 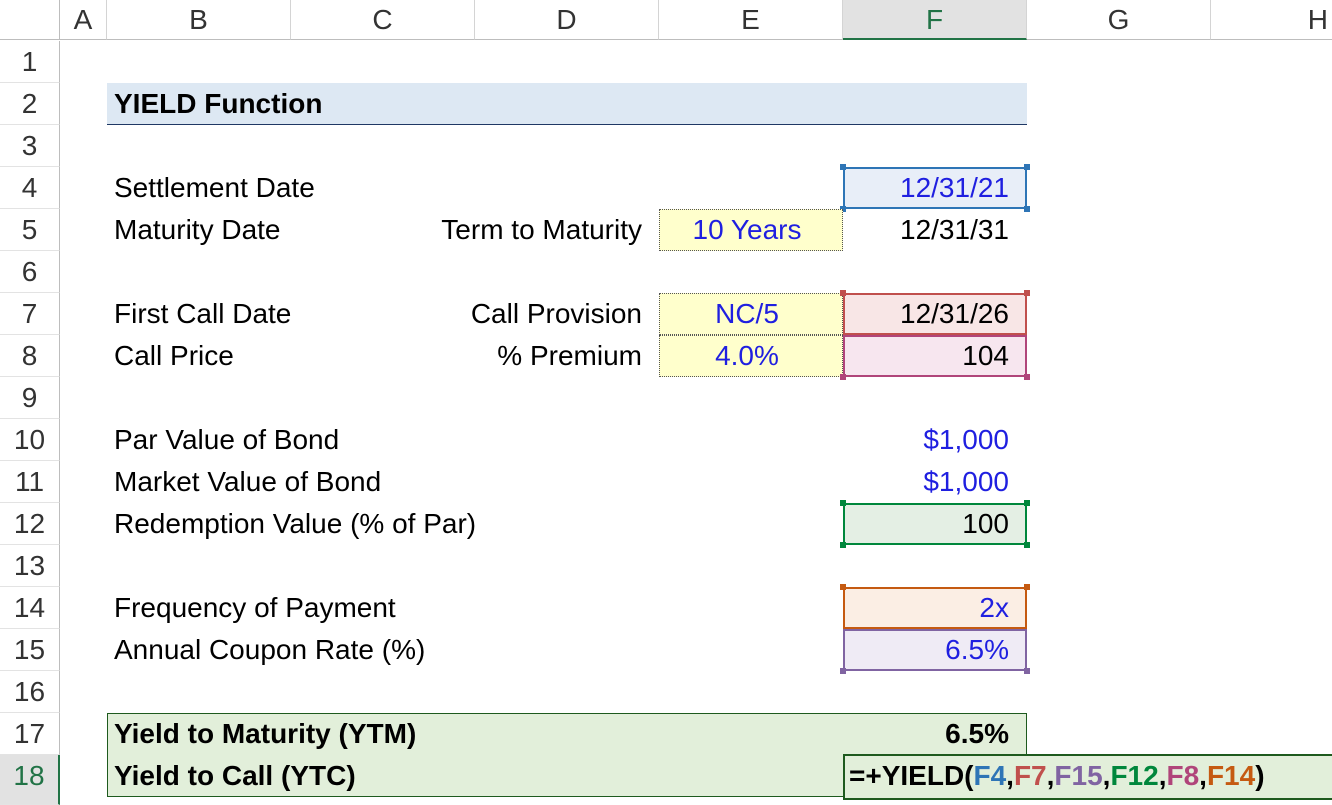 I want to click on row-header-10: 10, so click(x=30, y=440).